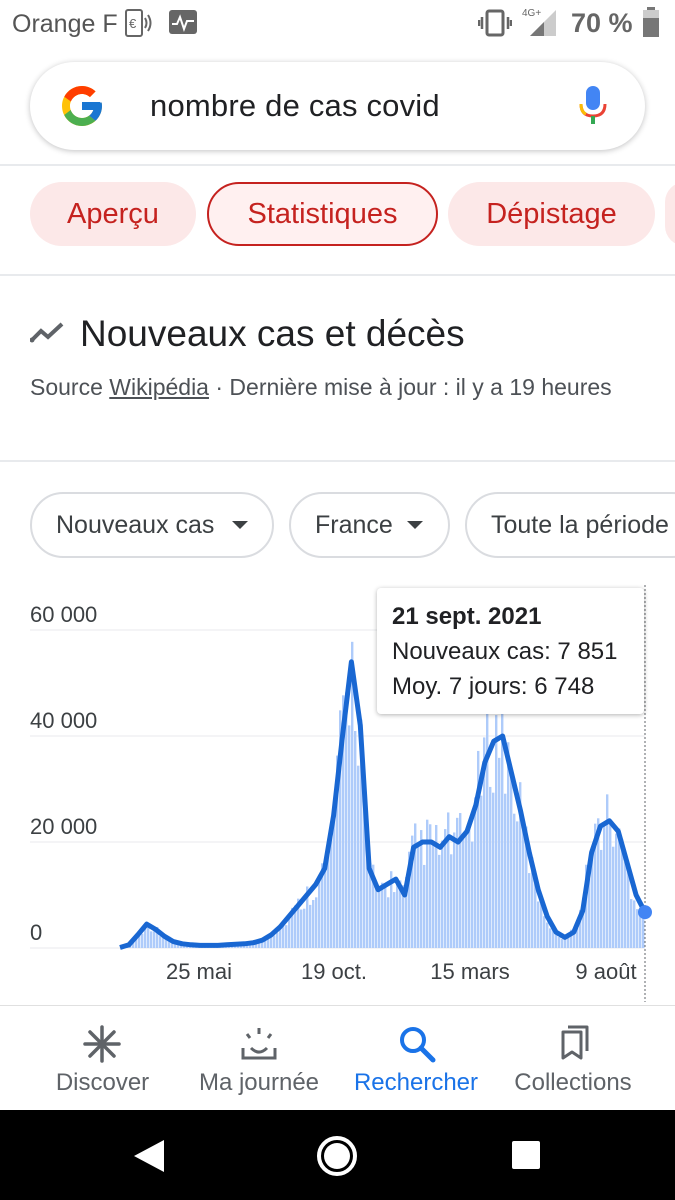 Image resolution: width=675 pixels, height=1200 pixels. What do you see at coordinates (113, 214) in the screenshot?
I see `tab-apercu: Aperçu` at bounding box center [113, 214].